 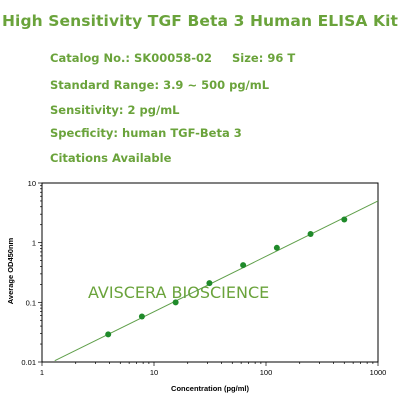 What do you see at coordinates (146, 133) in the screenshot?
I see `specificity: Specficity: human TGF-Beta 3` at bounding box center [146, 133].